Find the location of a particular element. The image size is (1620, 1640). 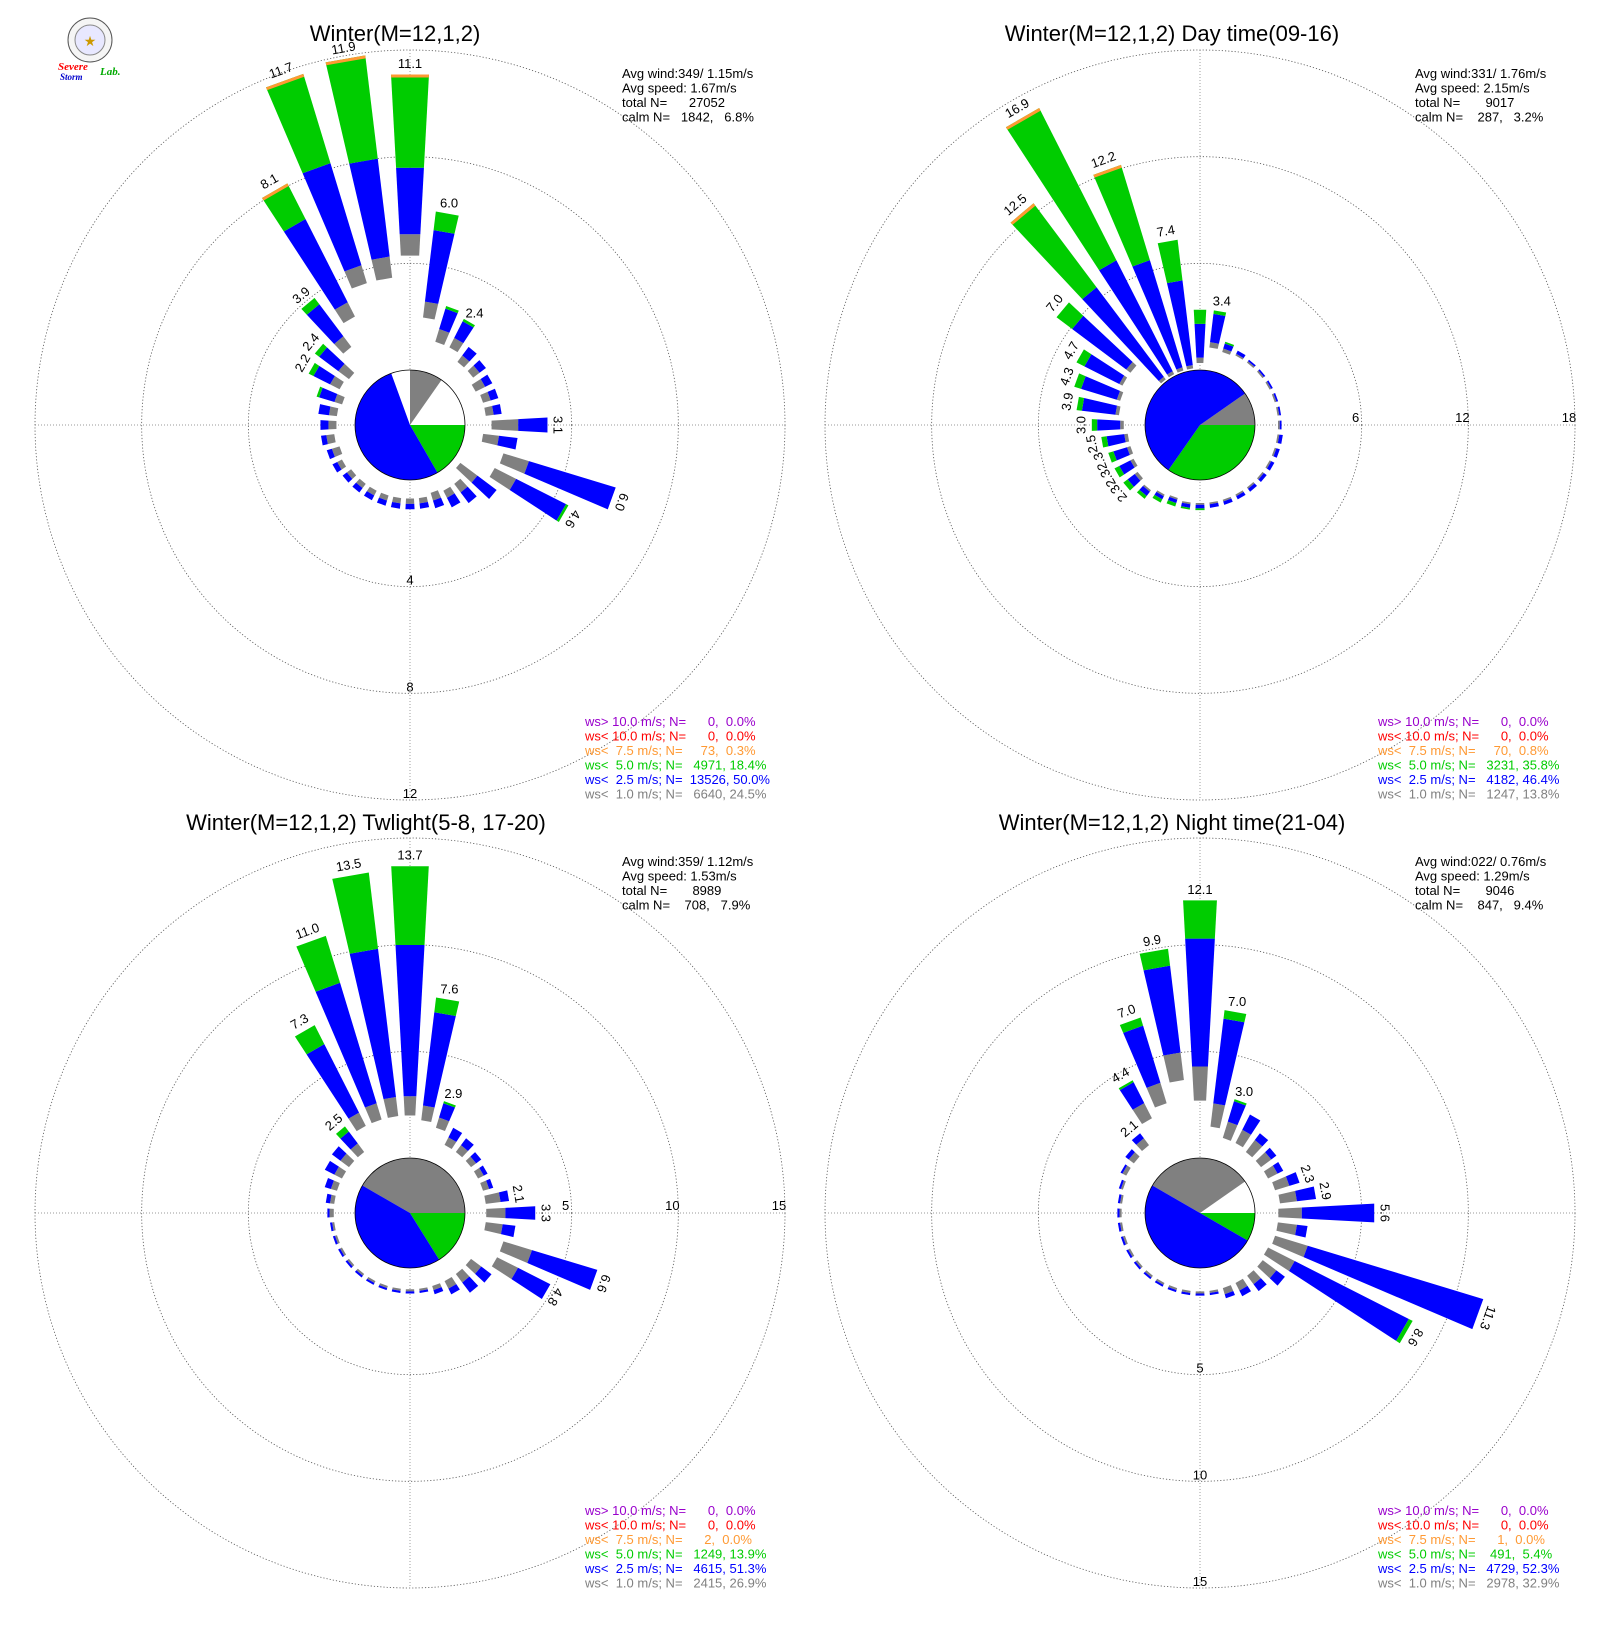

ring-label: 6 is located at coordinates (1355, 417).